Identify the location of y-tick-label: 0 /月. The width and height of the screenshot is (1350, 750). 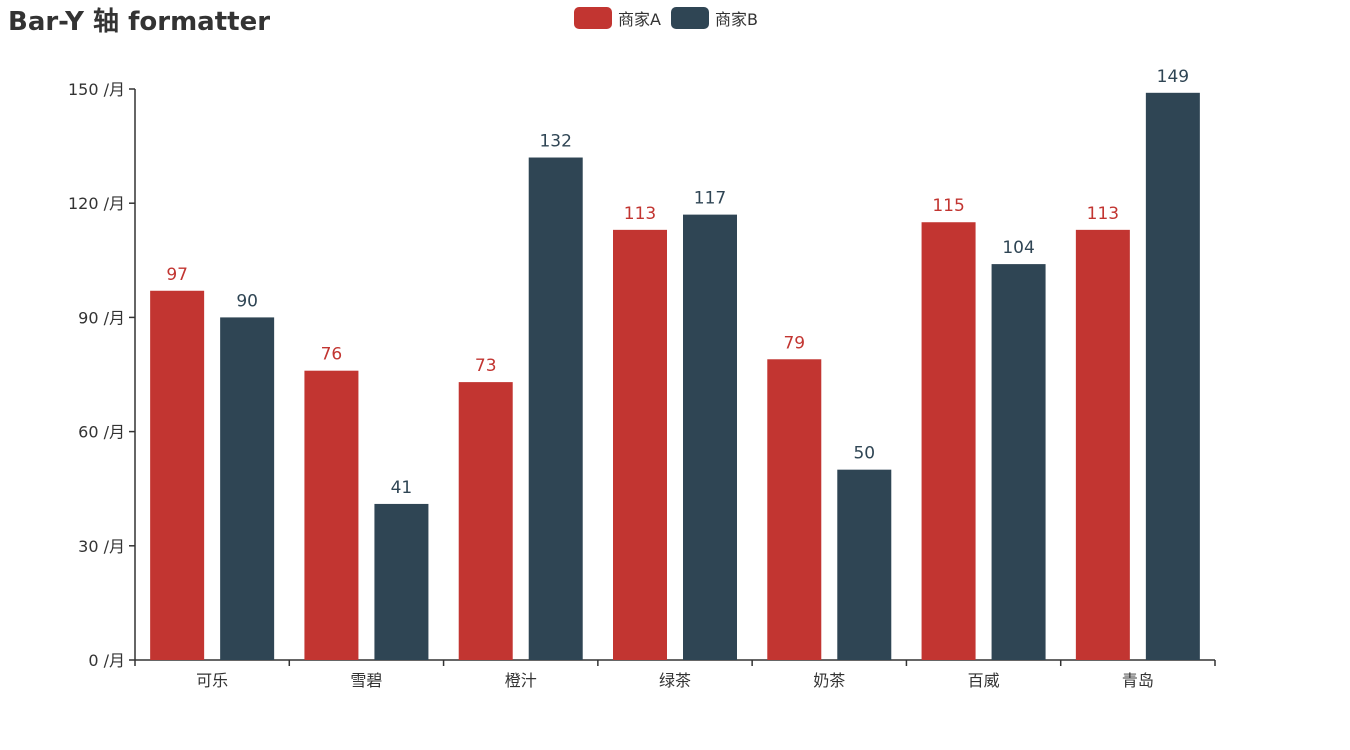
(106, 660).